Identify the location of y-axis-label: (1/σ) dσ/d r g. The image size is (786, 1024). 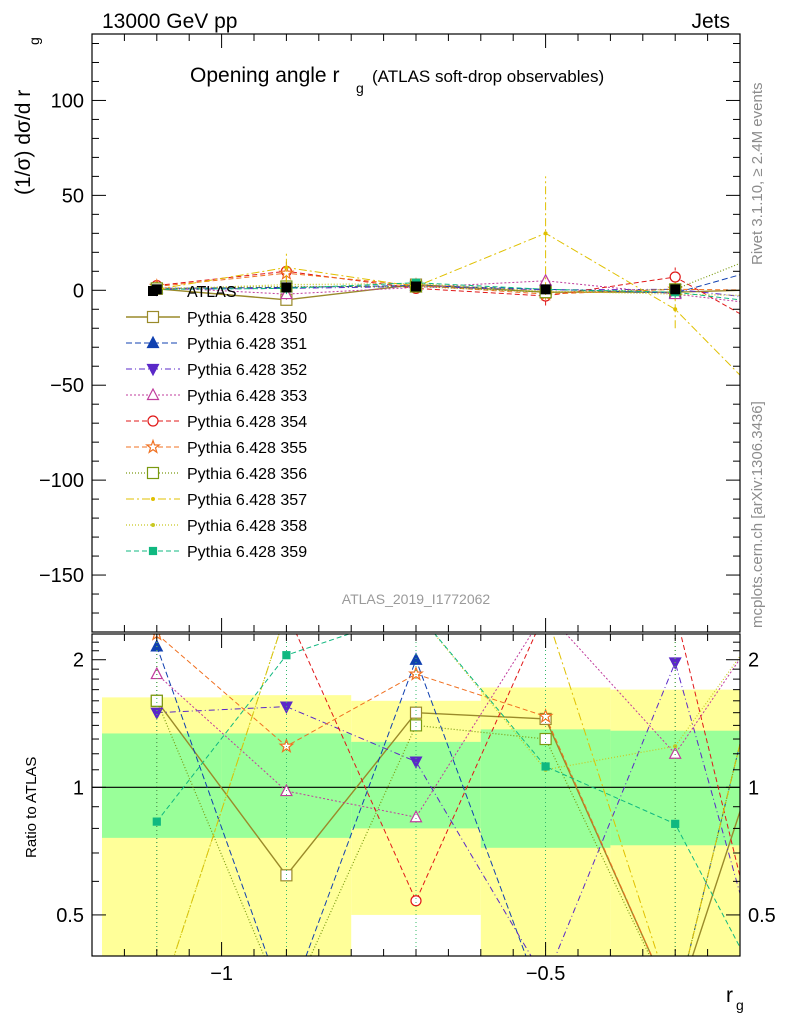
(27, 116).